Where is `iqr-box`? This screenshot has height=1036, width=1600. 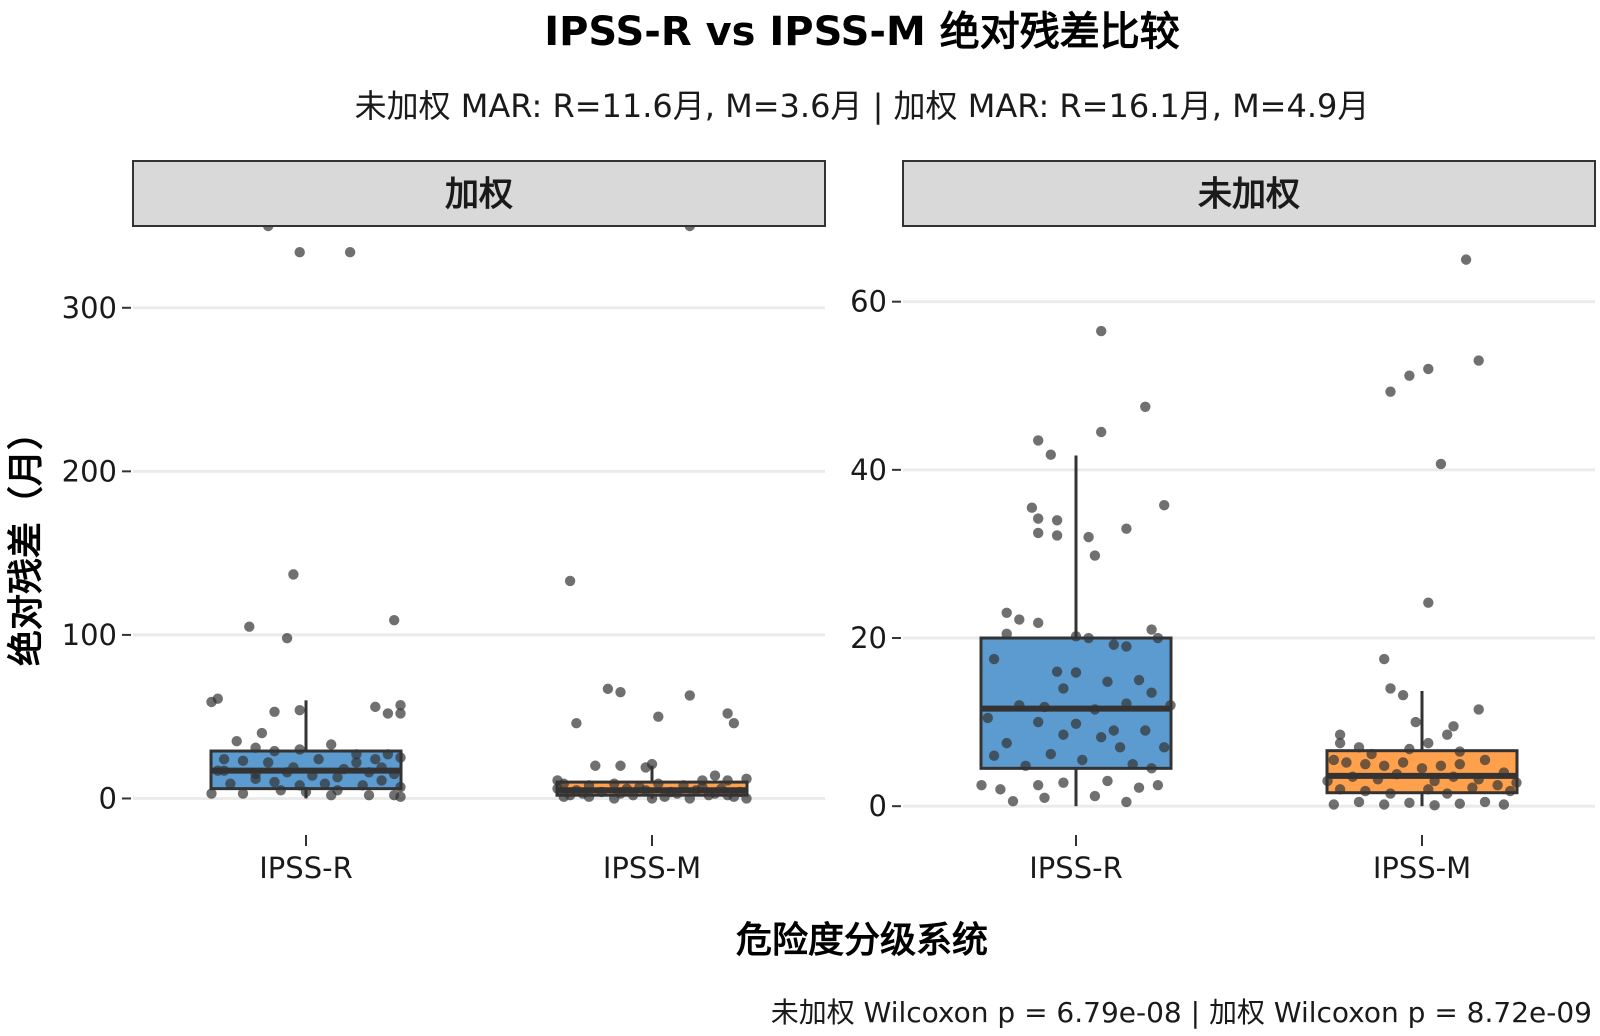 iqr-box is located at coordinates (1076, 703).